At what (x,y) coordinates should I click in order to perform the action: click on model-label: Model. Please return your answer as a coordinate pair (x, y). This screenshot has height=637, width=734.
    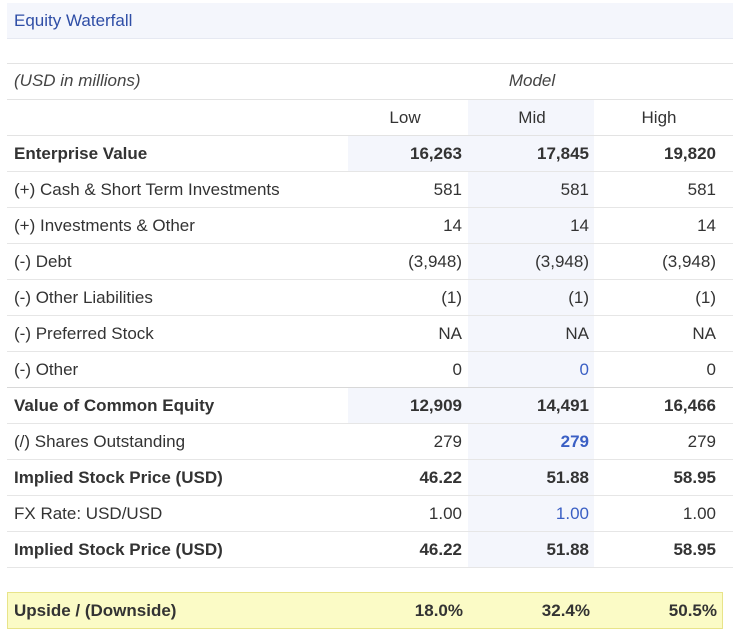
    Looking at the image, I should click on (532, 80).